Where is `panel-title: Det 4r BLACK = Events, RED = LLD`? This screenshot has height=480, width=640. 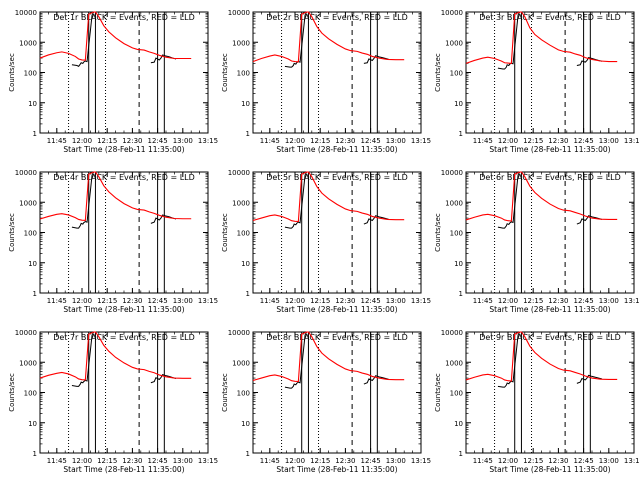 panel-title: Det 4r BLACK = Events, RED = LLD is located at coordinates (124, 177).